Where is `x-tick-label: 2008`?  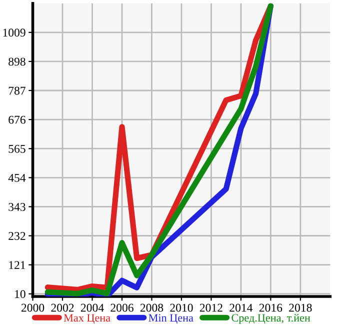
x-tick-label: 2008 is located at coordinates (152, 308).